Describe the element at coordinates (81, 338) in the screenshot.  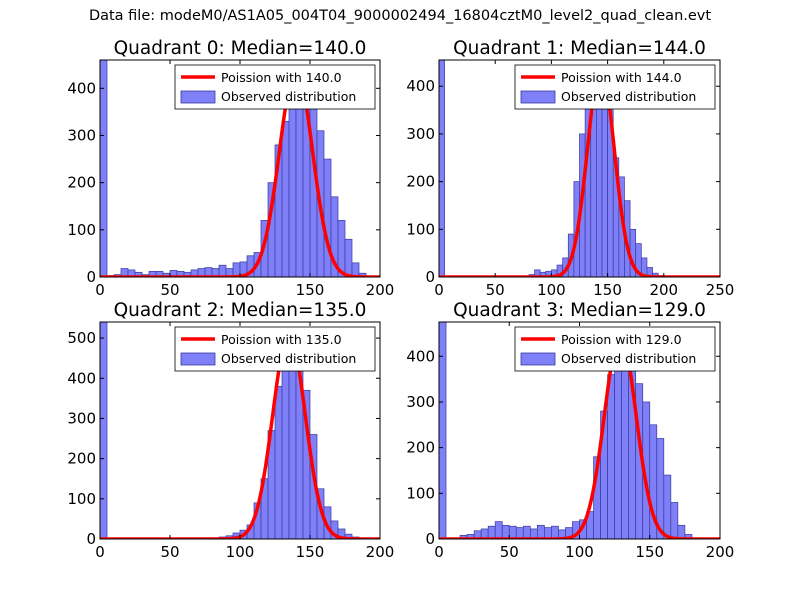
I see `y-tick-label: 500` at that location.